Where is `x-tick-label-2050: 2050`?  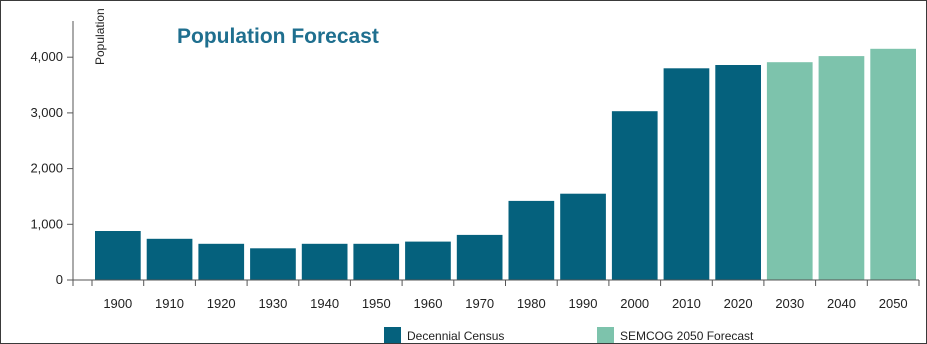
x-tick-label-2050: 2050 is located at coordinates (893, 303).